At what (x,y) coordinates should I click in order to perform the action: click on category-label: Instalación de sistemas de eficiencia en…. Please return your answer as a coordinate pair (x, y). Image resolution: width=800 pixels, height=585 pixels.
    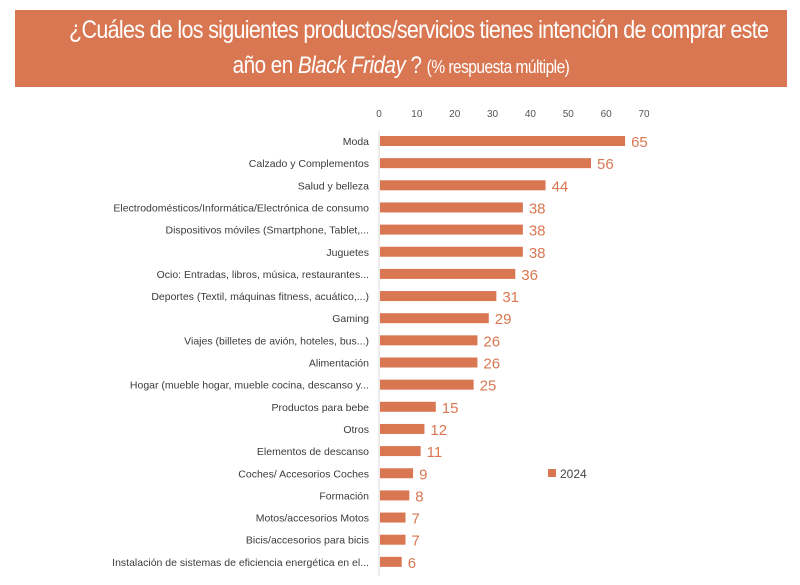
    Looking at the image, I should click on (240, 563).